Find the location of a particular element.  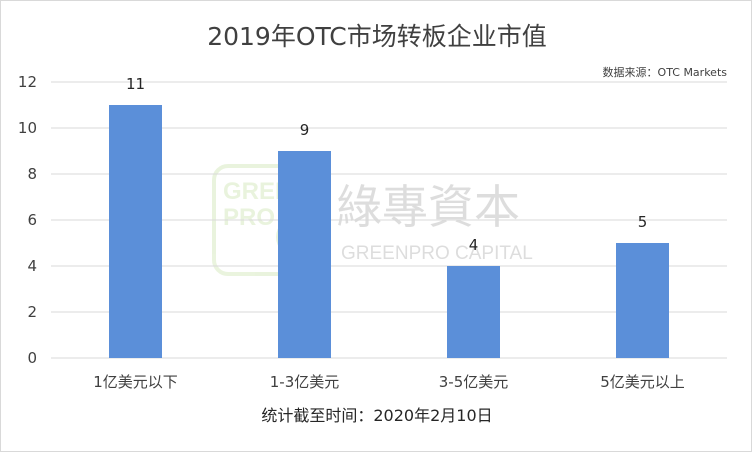

data-label: 9 is located at coordinates (305, 130).